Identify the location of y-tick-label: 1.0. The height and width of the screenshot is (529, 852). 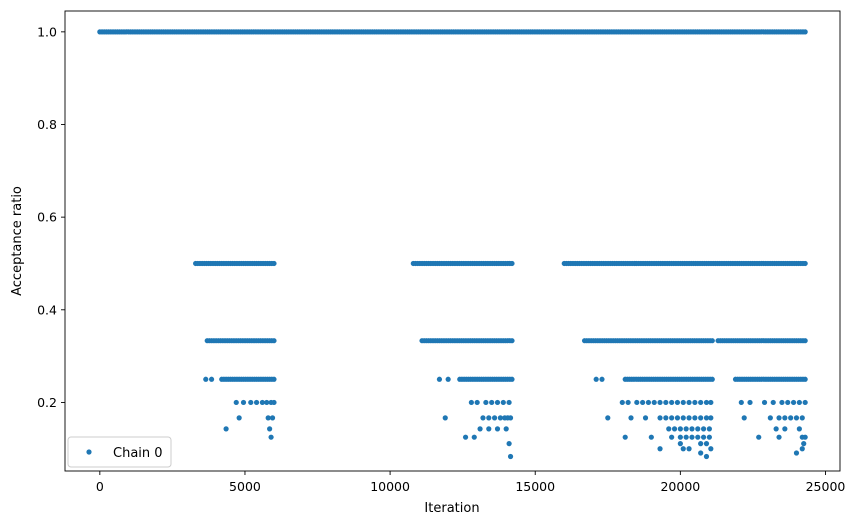
(47, 31).